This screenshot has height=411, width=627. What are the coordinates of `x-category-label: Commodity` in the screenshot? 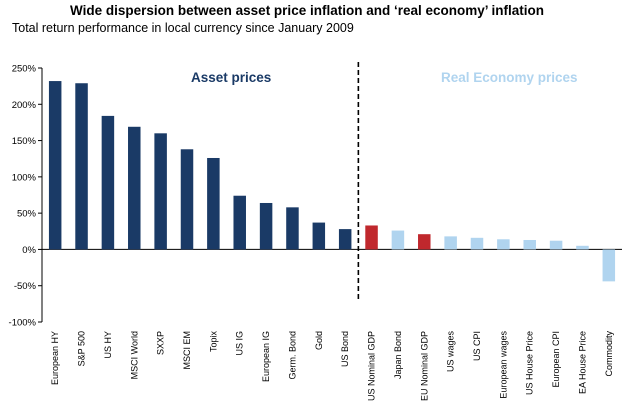 It's located at (609, 354).